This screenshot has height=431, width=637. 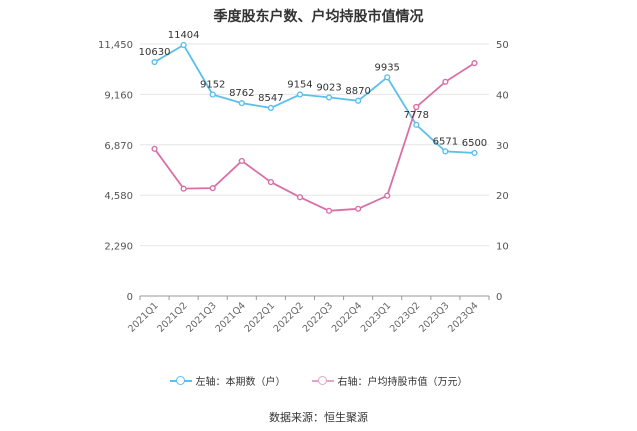 What do you see at coordinates (230, 317) in the screenshot?
I see `x-tick-label: 2021Q4` at bounding box center [230, 317].